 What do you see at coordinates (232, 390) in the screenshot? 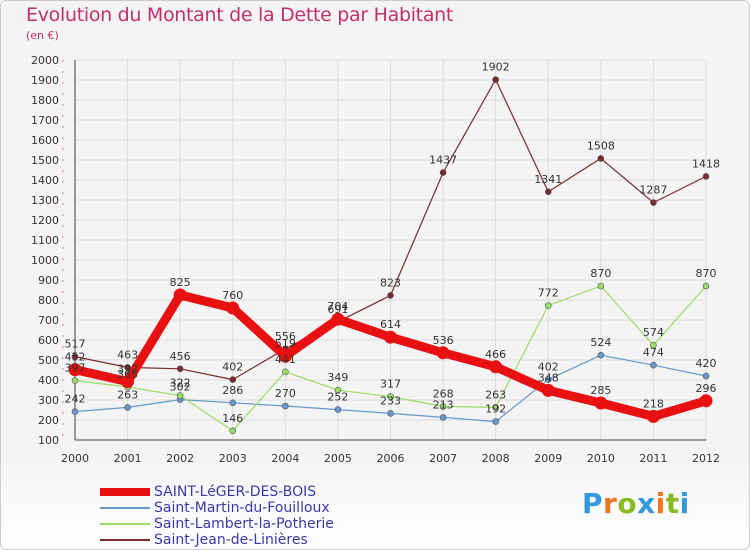
I see `data-label-saint-martin: 286` at bounding box center [232, 390].